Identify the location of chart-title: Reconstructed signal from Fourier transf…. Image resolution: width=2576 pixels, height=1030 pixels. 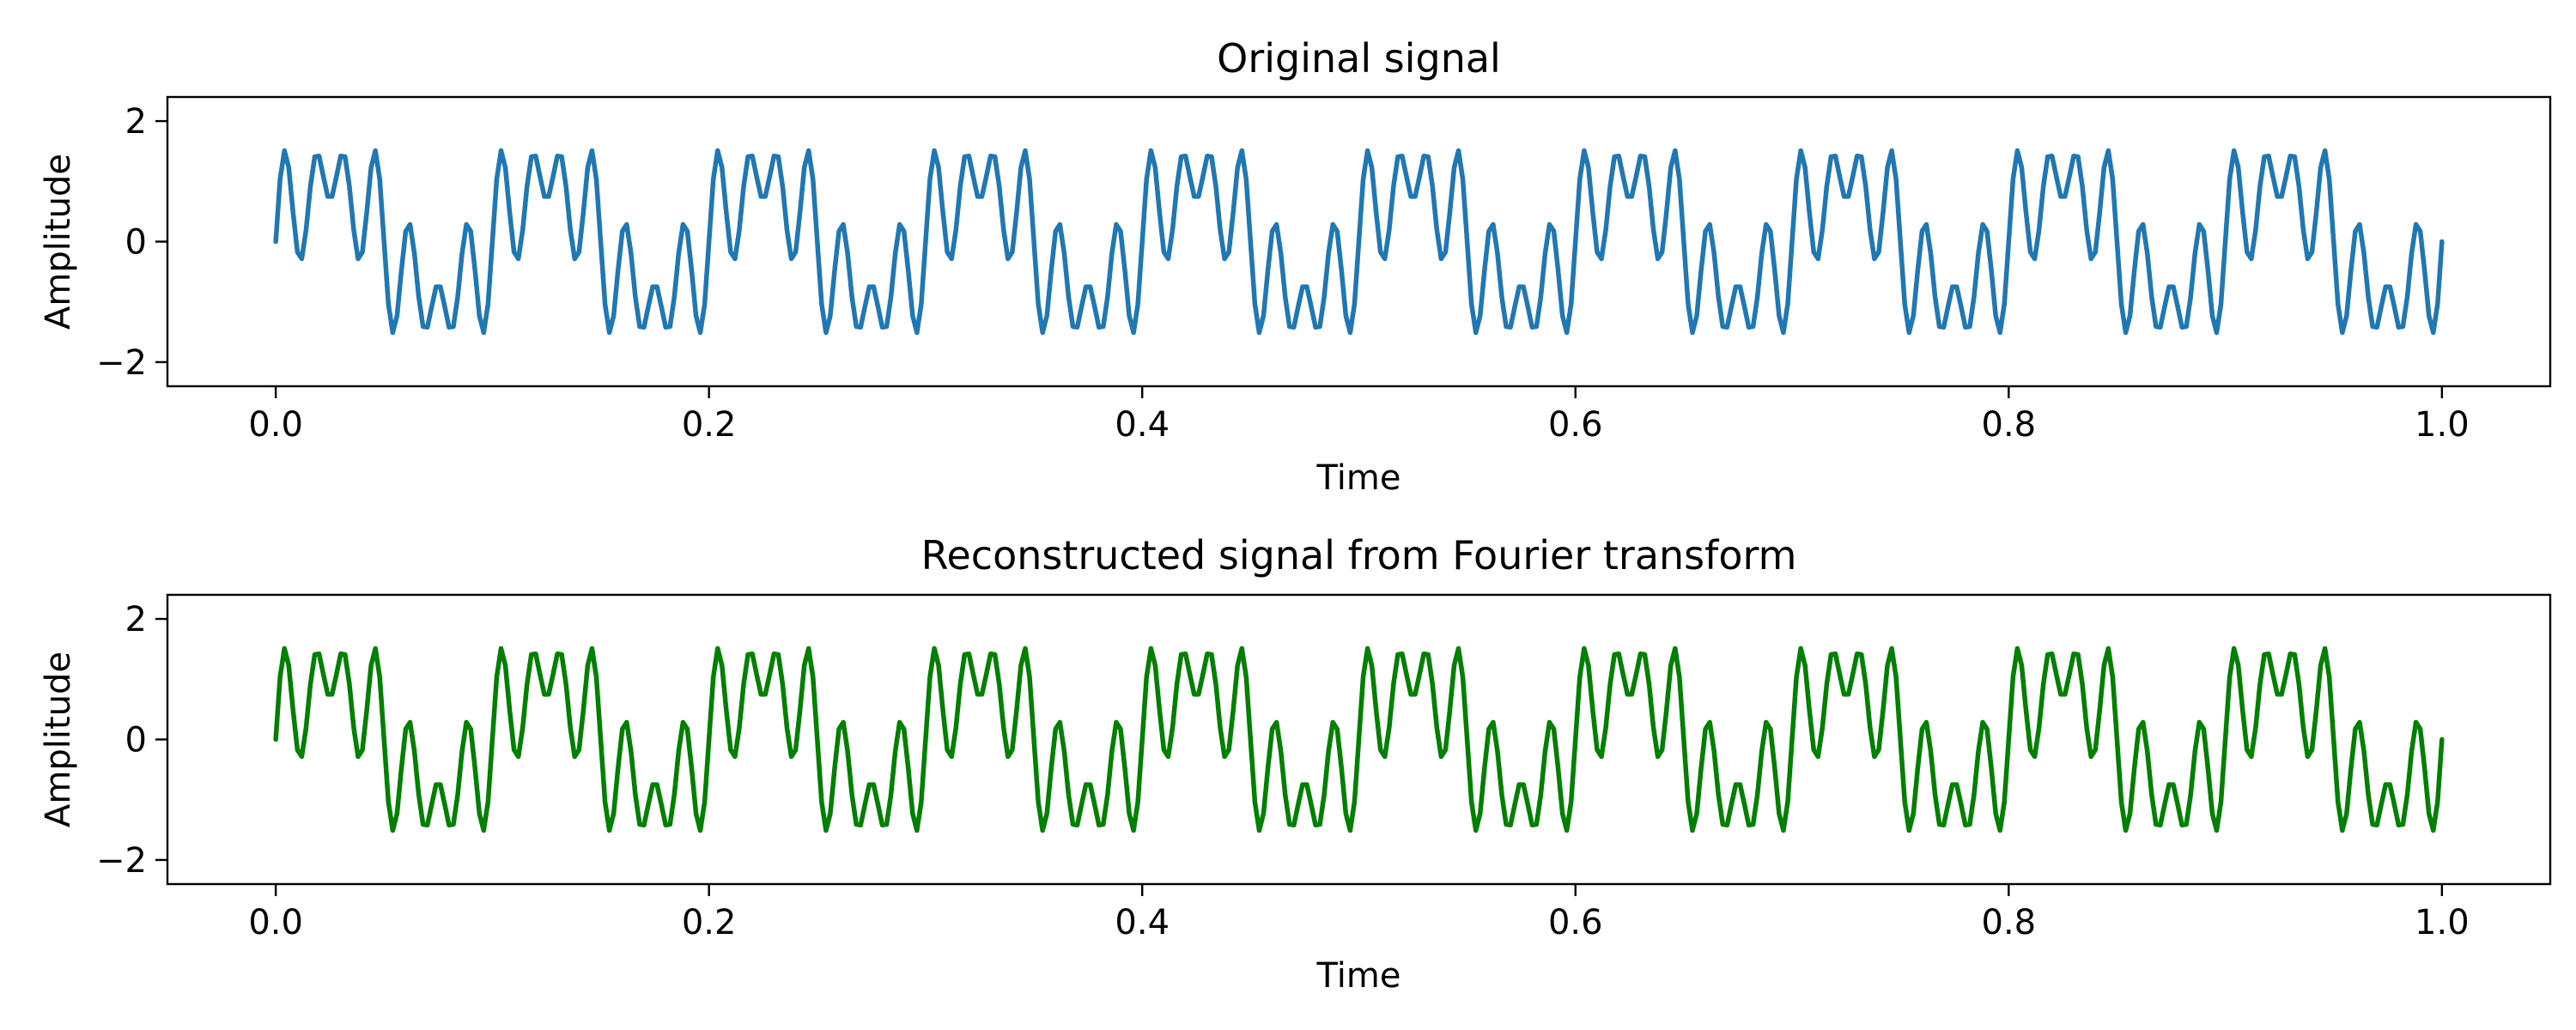
(1359, 555).